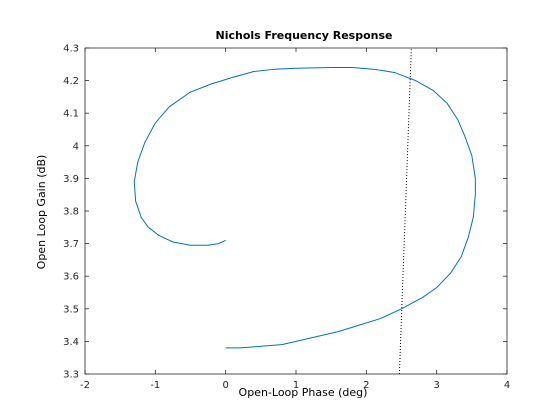 This screenshot has width=560, height=420. Describe the element at coordinates (71, 179) in the screenshot. I see `y-tick-label: 3.9` at that location.